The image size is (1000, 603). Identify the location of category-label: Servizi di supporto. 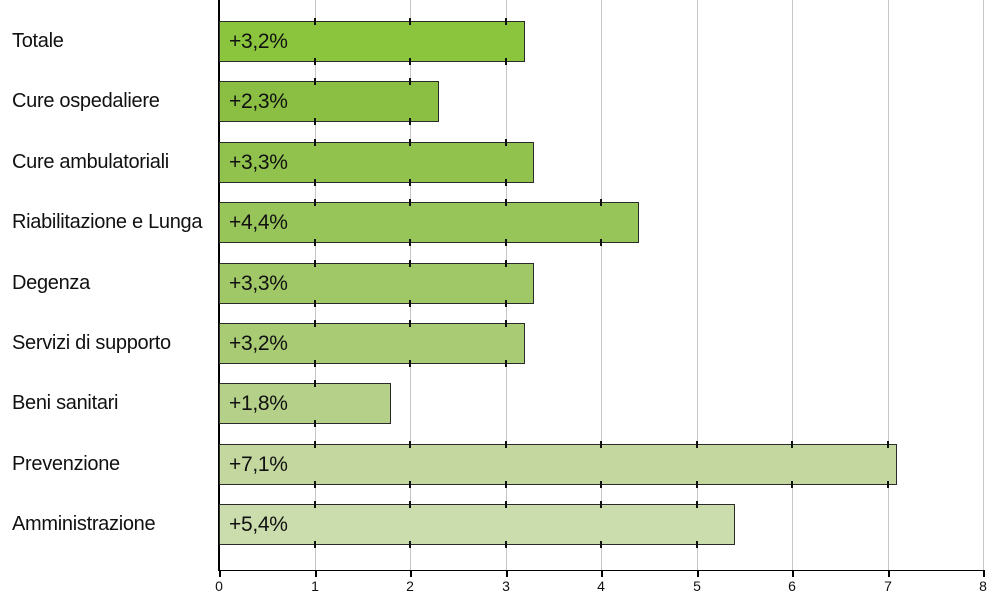
(91, 343).